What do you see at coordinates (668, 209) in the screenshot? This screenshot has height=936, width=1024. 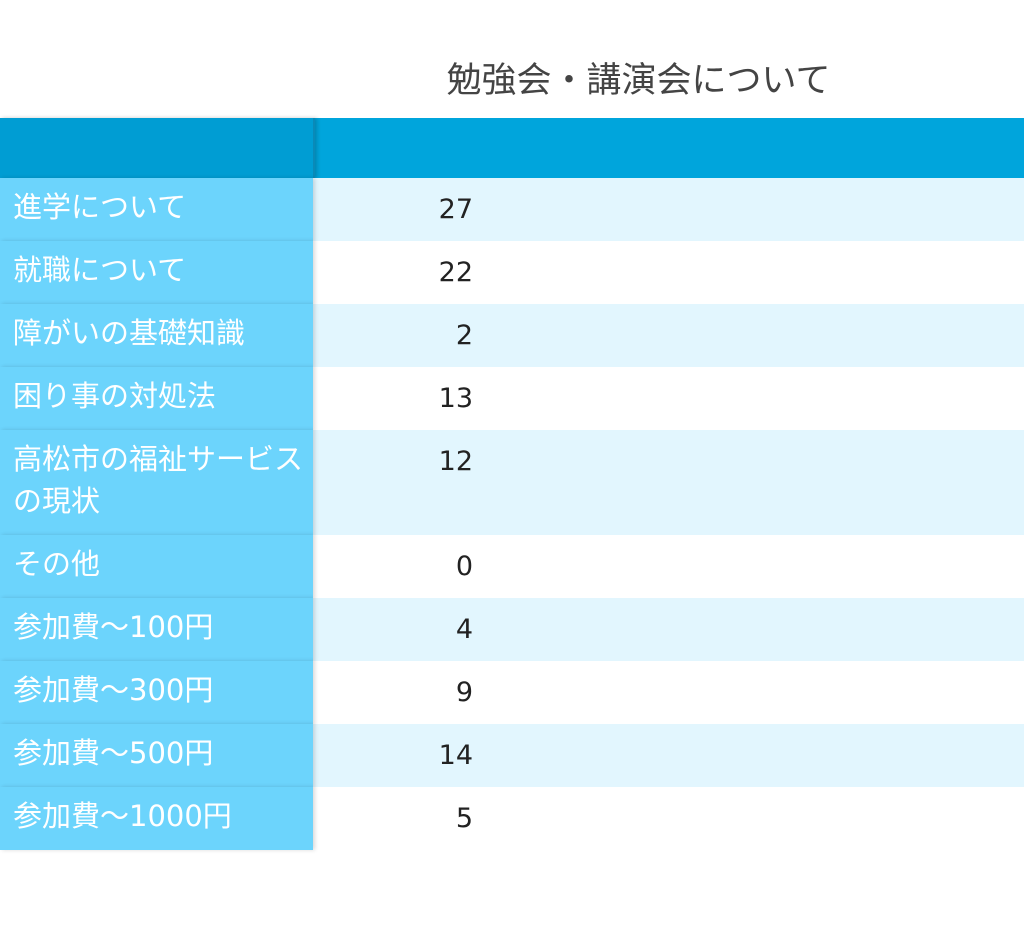 I see `row-value-cell: 27` at bounding box center [668, 209].